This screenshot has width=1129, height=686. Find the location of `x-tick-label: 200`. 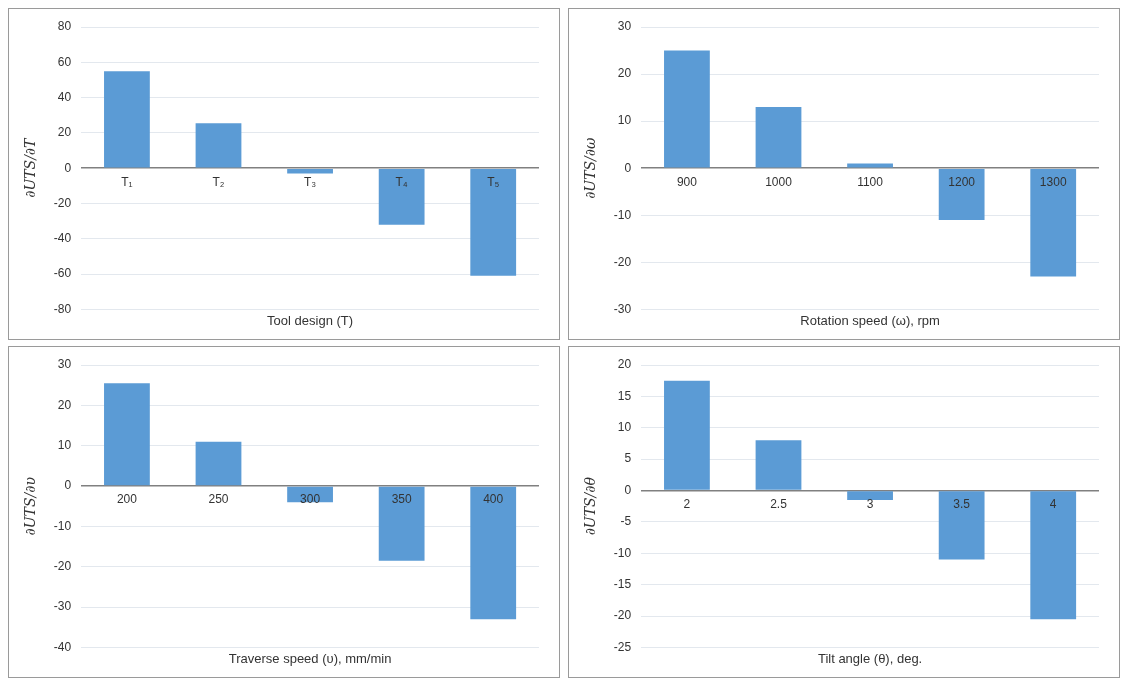

x-tick-label: 200 is located at coordinates (127, 499).